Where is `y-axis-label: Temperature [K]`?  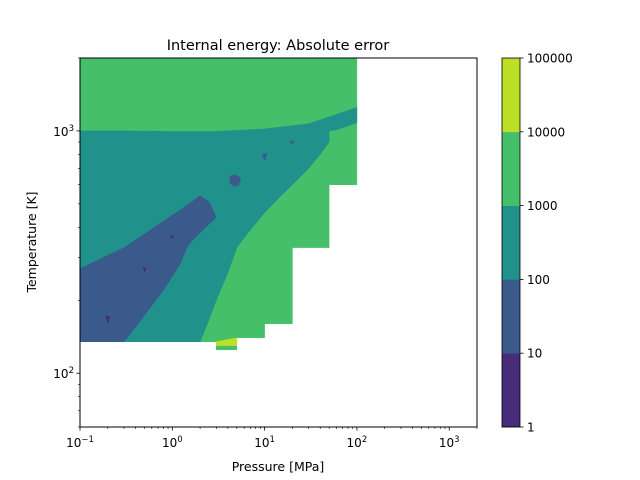 y-axis-label: Temperature [K] is located at coordinates (31, 242).